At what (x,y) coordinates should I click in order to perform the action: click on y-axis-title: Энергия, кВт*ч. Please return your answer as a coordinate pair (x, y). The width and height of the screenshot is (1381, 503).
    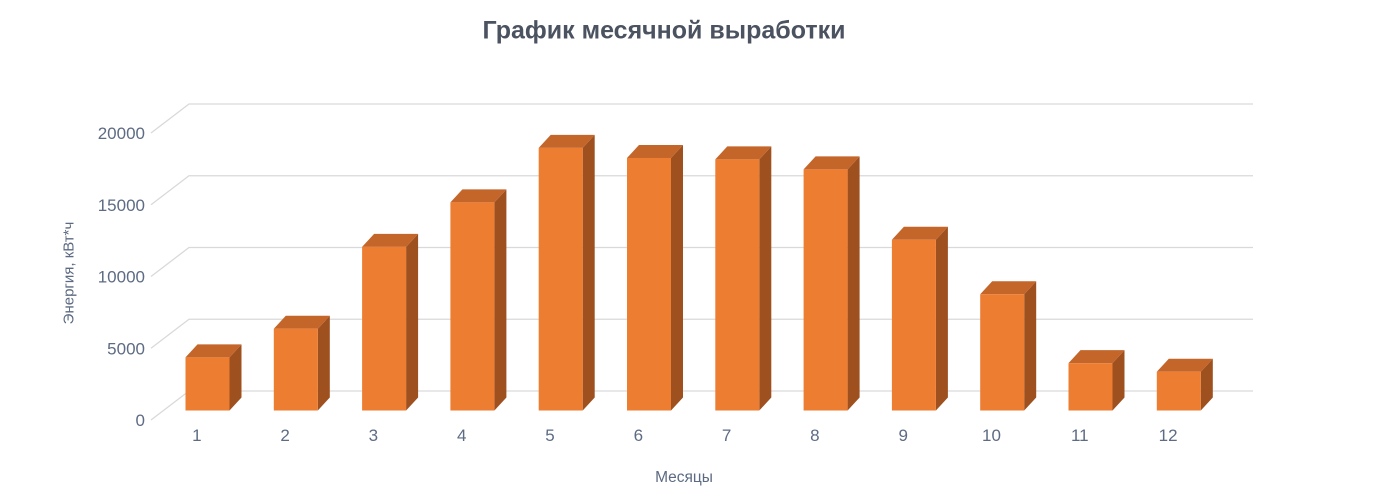
    Looking at the image, I should click on (69, 273).